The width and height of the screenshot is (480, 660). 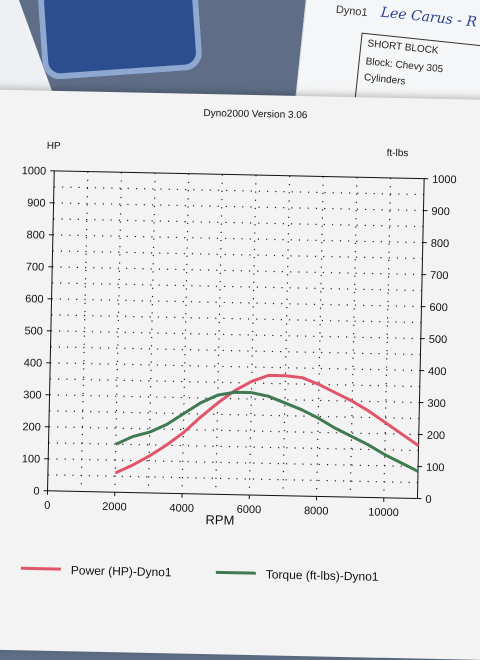 I want to click on note-dyno-label: Dyno1, so click(x=351, y=11).